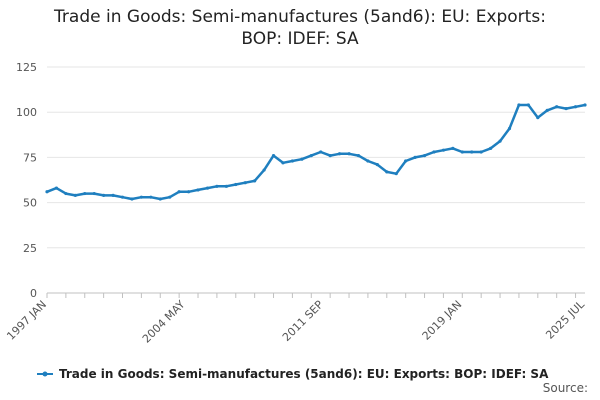 The image size is (600, 400). Describe the element at coordinates (45, 374) in the screenshot. I see `legend-symbol-marker` at that location.